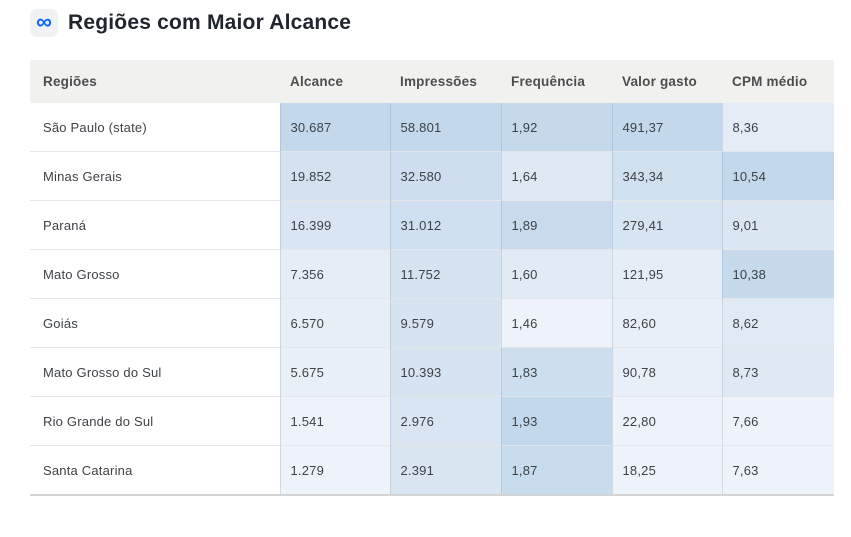 This screenshot has width=851, height=537. I want to click on metric-cell: 491,37, so click(666, 127).